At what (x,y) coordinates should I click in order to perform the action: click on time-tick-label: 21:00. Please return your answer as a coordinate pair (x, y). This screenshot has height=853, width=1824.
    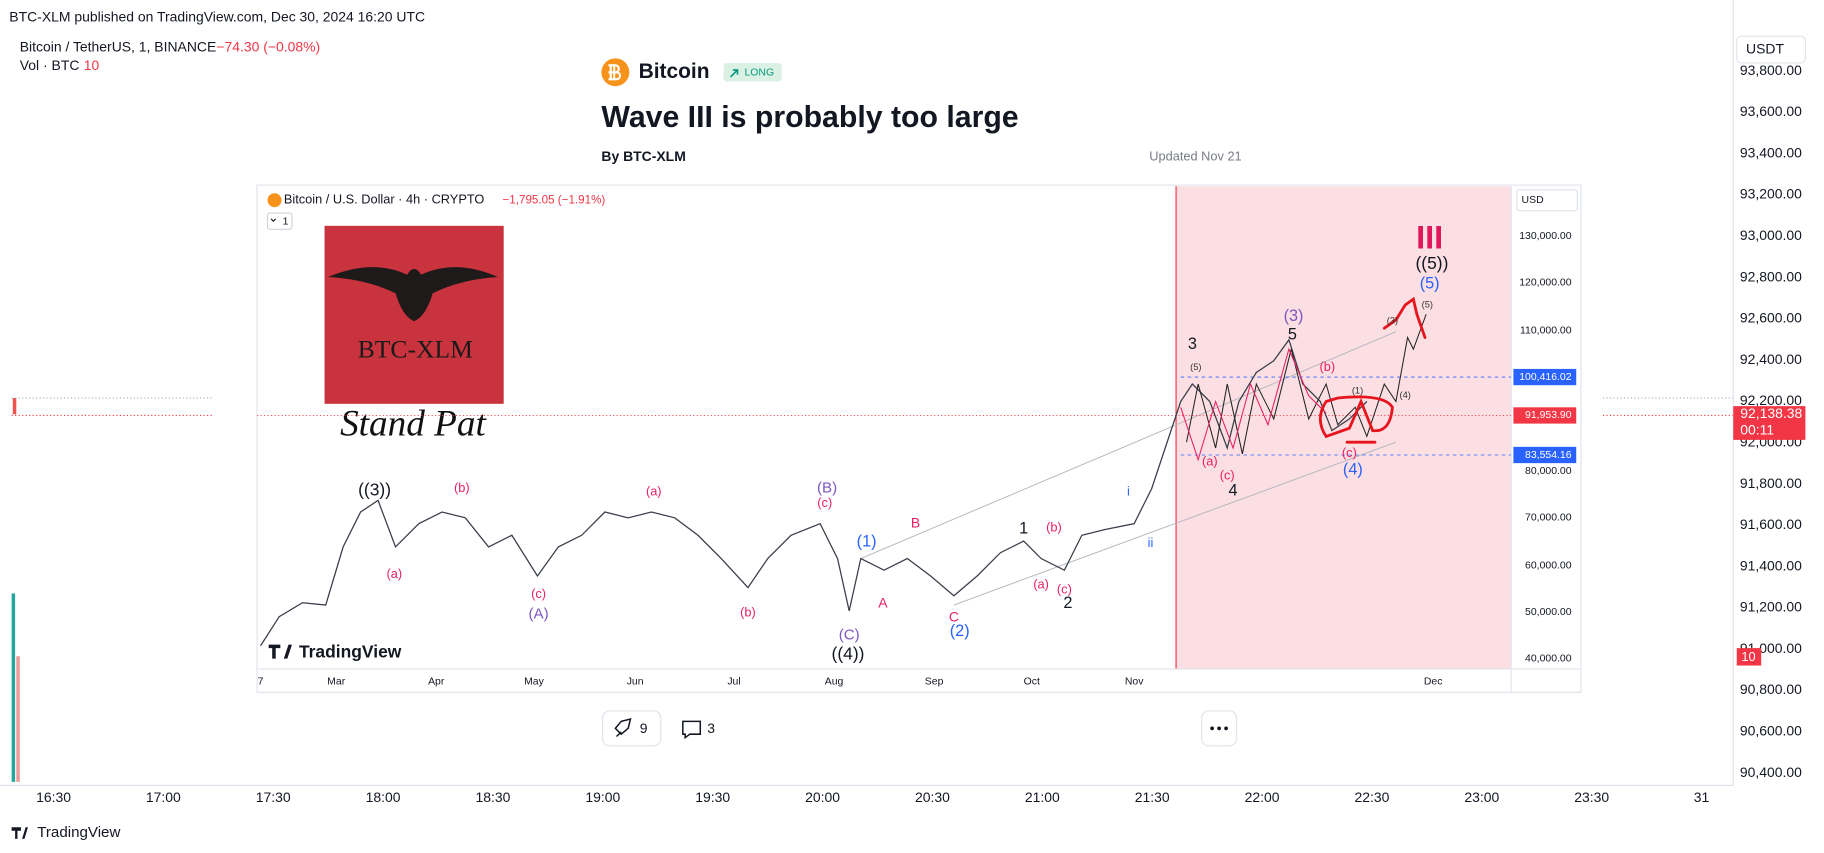
    Looking at the image, I should click on (1042, 797).